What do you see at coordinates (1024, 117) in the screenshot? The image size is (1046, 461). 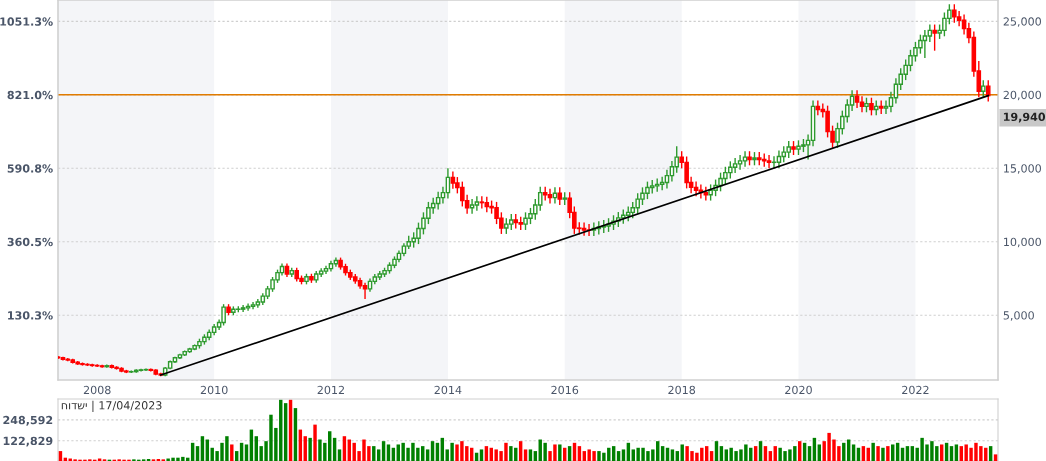 I see `text: 19,940` at bounding box center [1024, 117].